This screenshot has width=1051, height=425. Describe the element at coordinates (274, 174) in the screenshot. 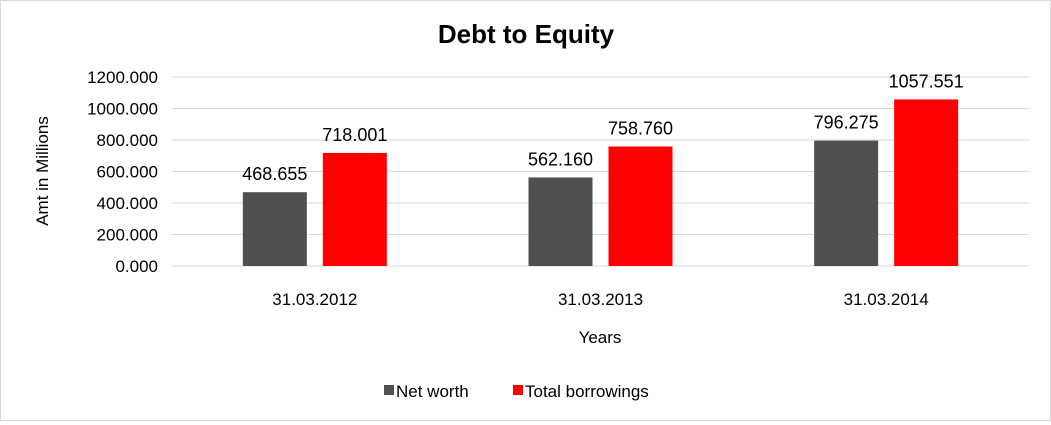

I see `data-label: 468.655` at that location.